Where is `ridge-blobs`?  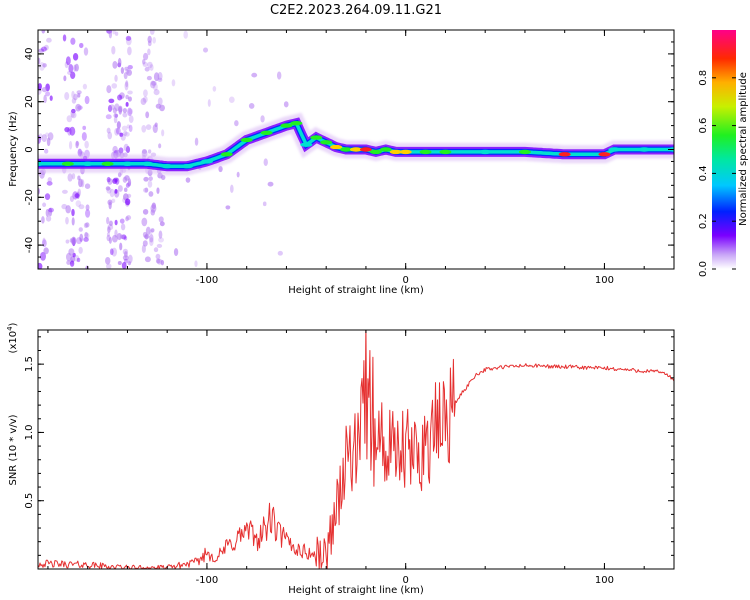 ridge-blobs is located at coordinates (356, 145).